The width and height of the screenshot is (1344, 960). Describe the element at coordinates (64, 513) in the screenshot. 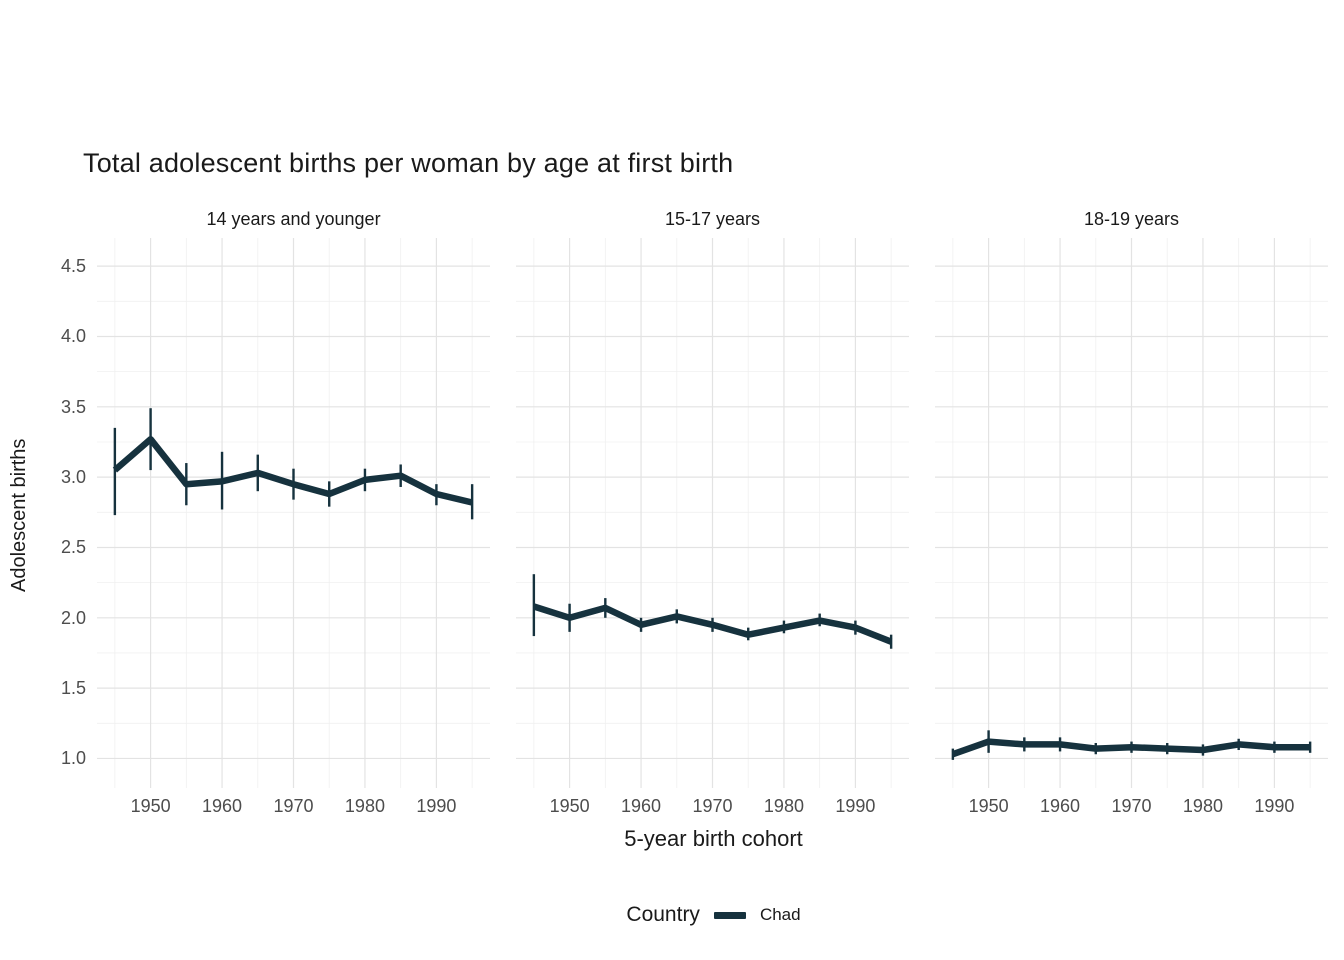

I see `y-axis-tick-labels: 1.0 1.5 2.0 2.5 3.0 3.5 4.0 4.5` at that location.